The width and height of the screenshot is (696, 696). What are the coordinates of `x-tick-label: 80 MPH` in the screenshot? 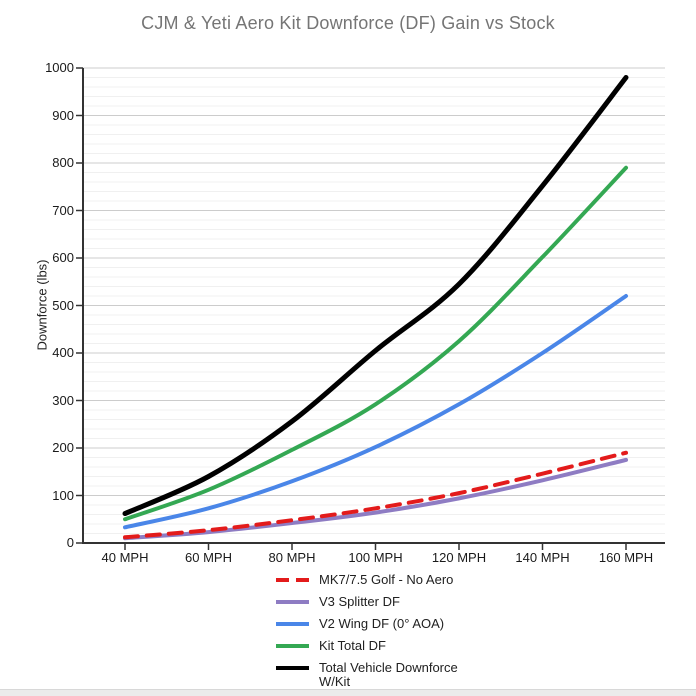 It's located at (292, 557).